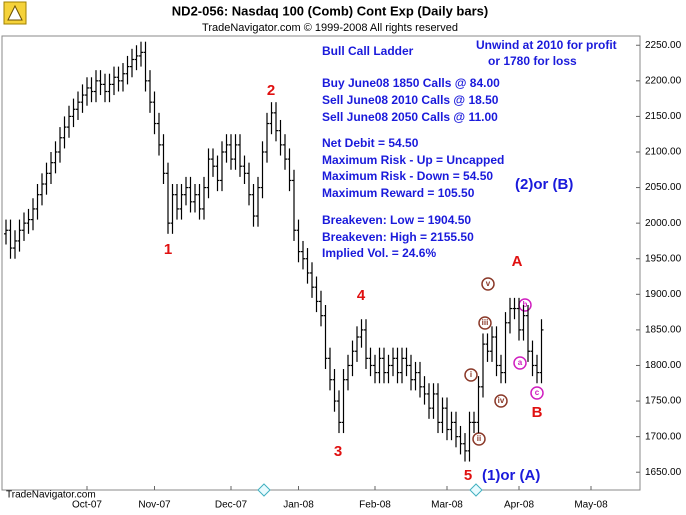  I want to click on y-tick-label: 2150.00, so click(663, 116).